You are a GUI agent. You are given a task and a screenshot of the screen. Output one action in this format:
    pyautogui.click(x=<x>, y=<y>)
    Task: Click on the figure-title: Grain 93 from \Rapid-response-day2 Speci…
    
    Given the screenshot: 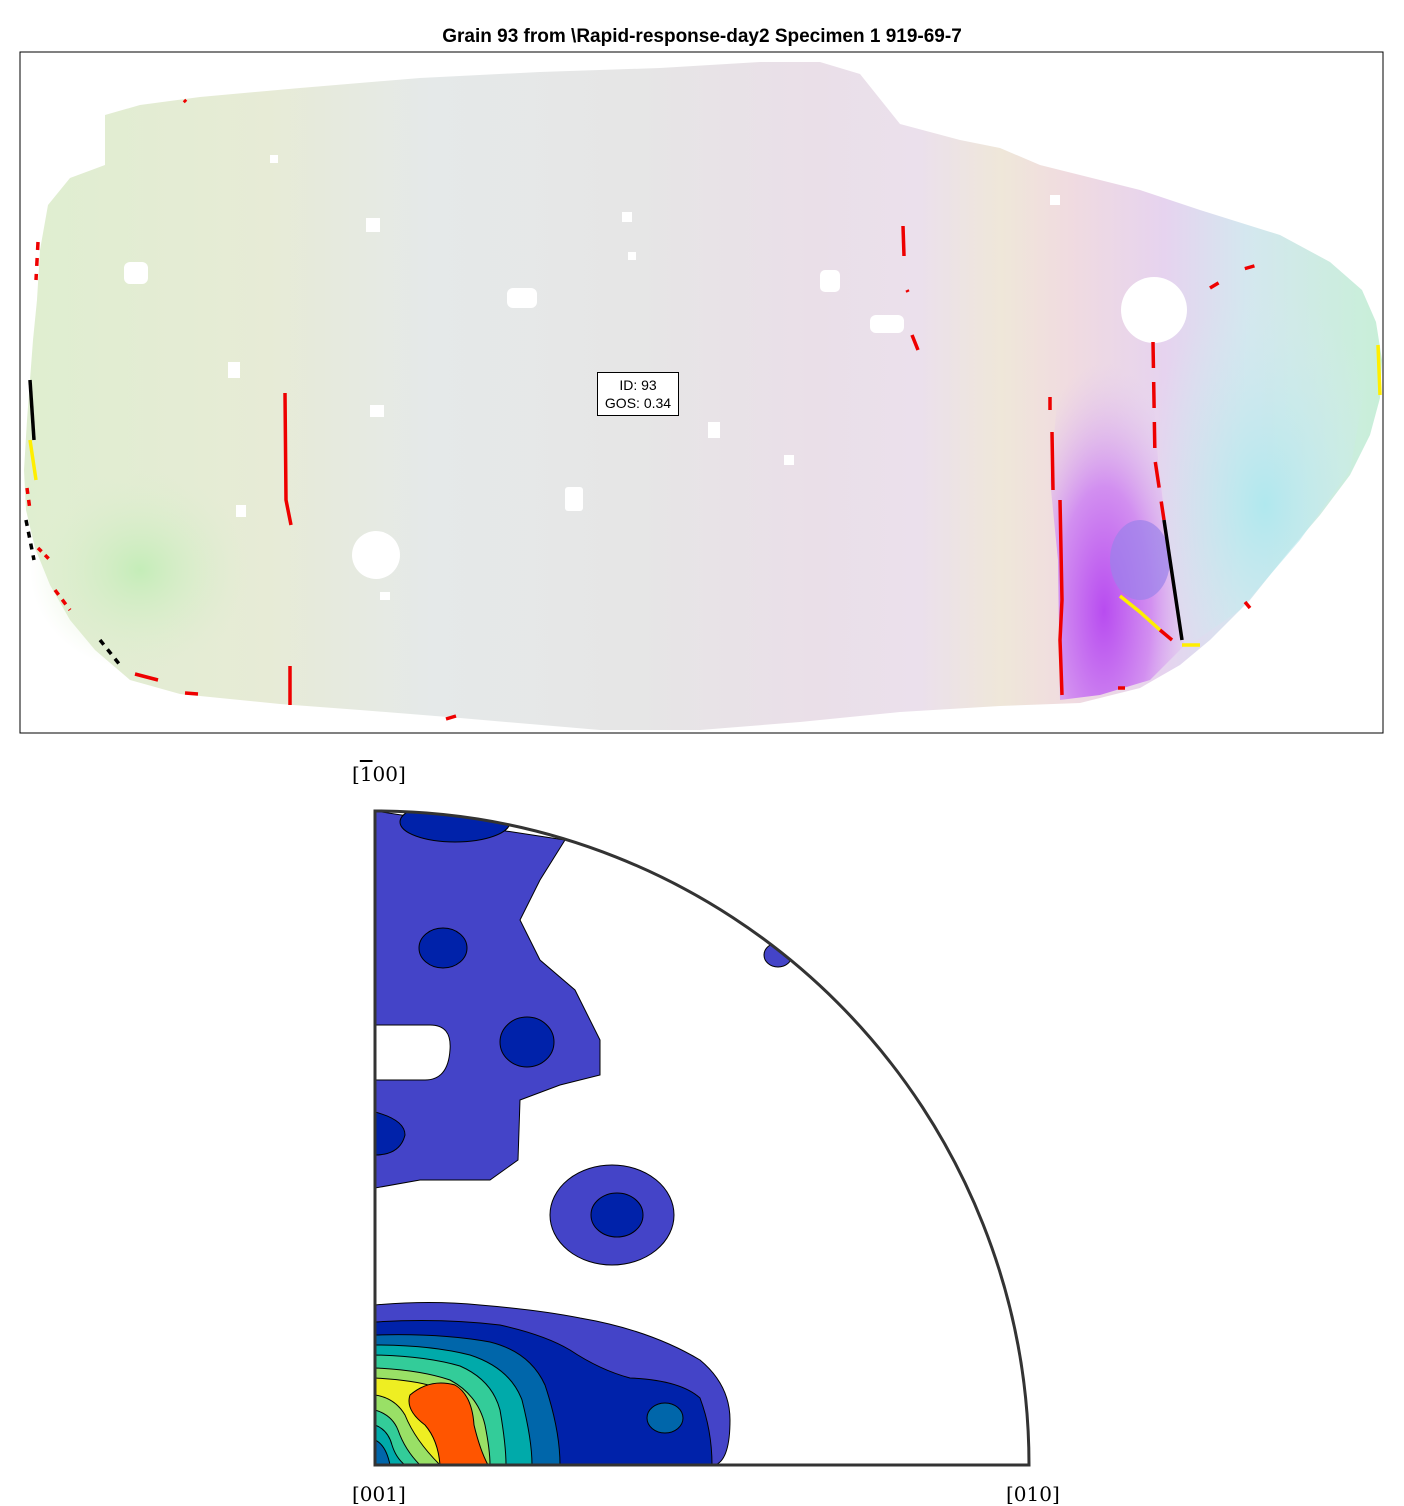 What is the action you would take?
    pyautogui.click(x=702, y=36)
    